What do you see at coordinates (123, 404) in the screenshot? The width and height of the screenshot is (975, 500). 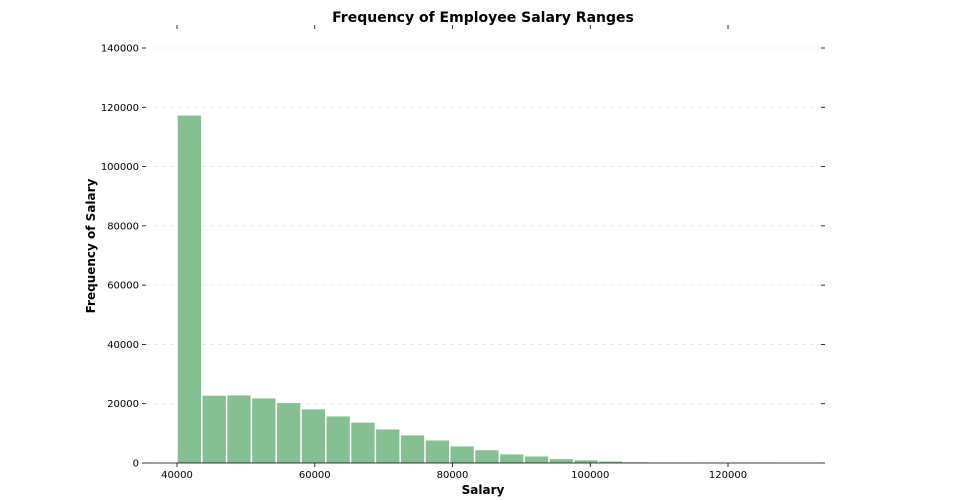 I see `y-tick-label-1: 20000` at bounding box center [123, 404].